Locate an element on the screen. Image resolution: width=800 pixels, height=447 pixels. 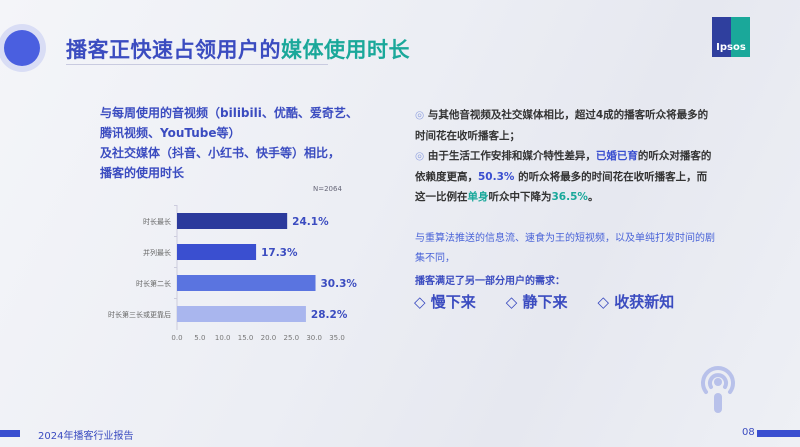
finding-1: ◎ 与其他音视频及社交媒体相比，超过4成的播客听众将最多的时间花在收听播客上； is located at coordinates (562, 125).